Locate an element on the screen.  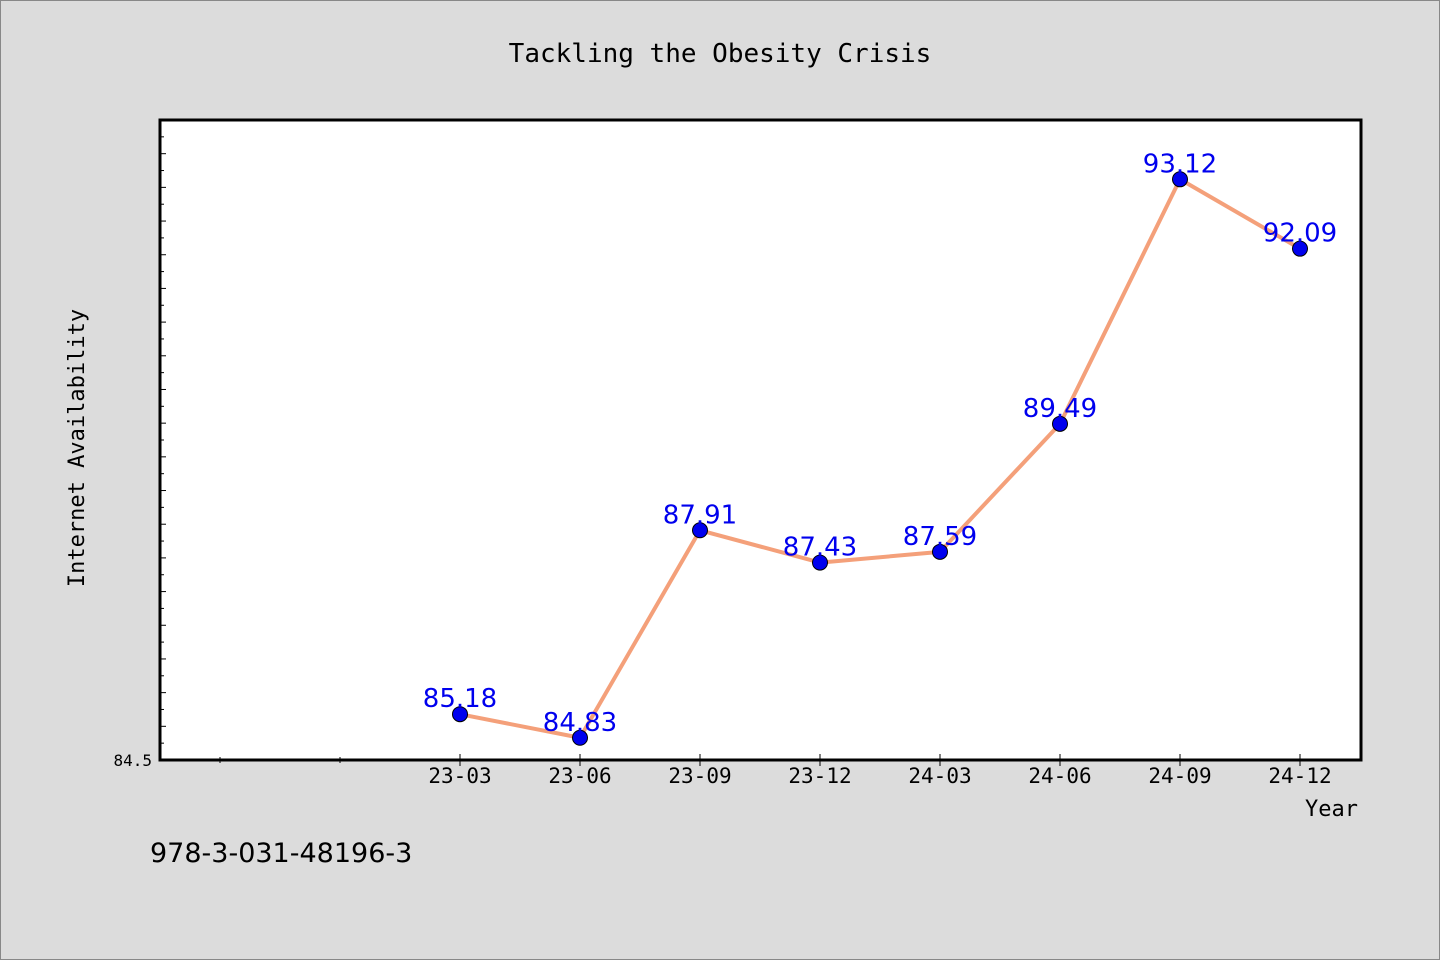
x-tick-label: 24-12 is located at coordinates (1299, 776).